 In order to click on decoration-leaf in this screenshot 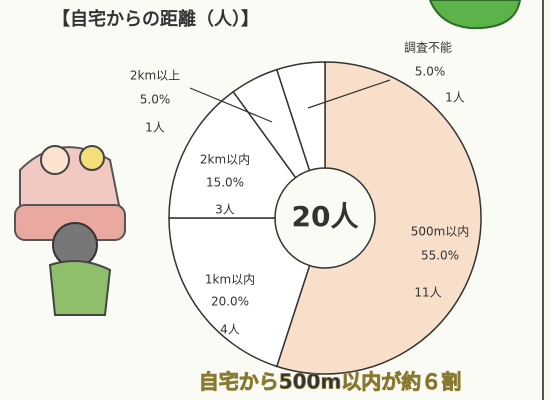, I will do `click(475, 15)`.